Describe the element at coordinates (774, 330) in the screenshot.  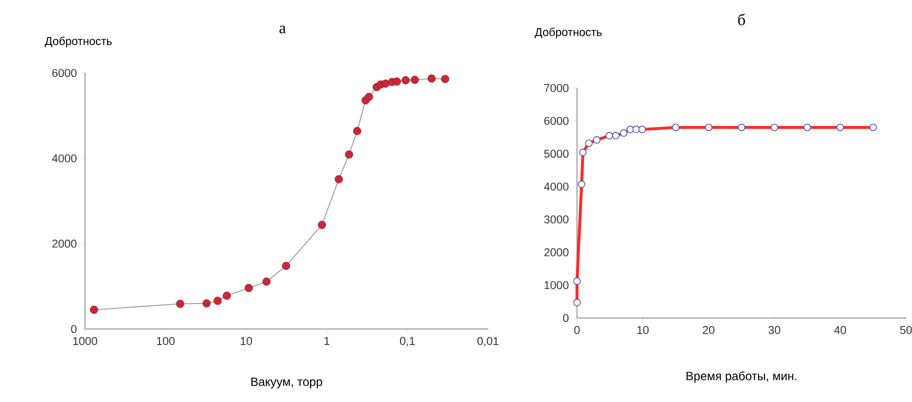
I see `x-tick-label: 30` at that location.